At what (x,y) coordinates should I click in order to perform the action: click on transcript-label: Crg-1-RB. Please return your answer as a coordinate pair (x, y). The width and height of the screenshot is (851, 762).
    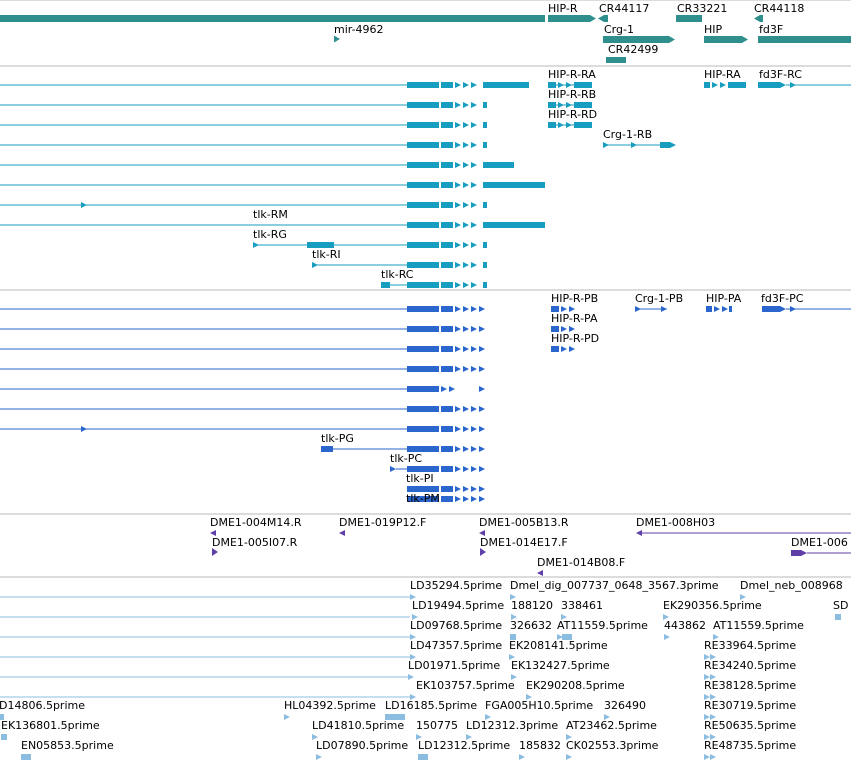
    Looking at the image, I should click on (628, 134).